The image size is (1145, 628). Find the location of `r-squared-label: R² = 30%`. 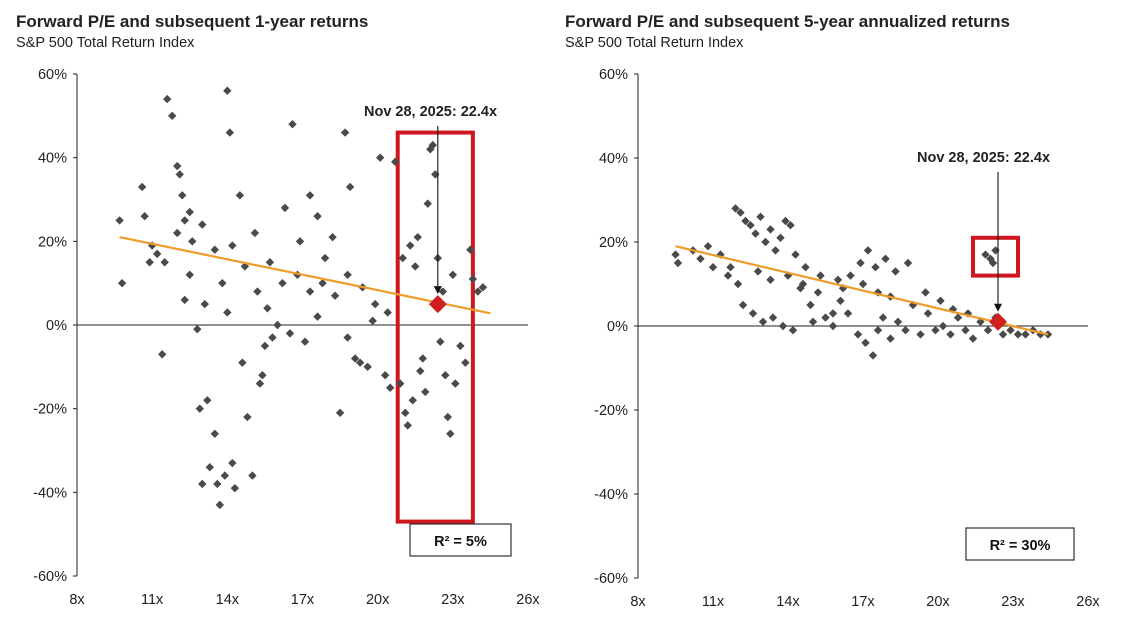

r-squared-label: R² = 30% is located at coordinates (1020, 546).